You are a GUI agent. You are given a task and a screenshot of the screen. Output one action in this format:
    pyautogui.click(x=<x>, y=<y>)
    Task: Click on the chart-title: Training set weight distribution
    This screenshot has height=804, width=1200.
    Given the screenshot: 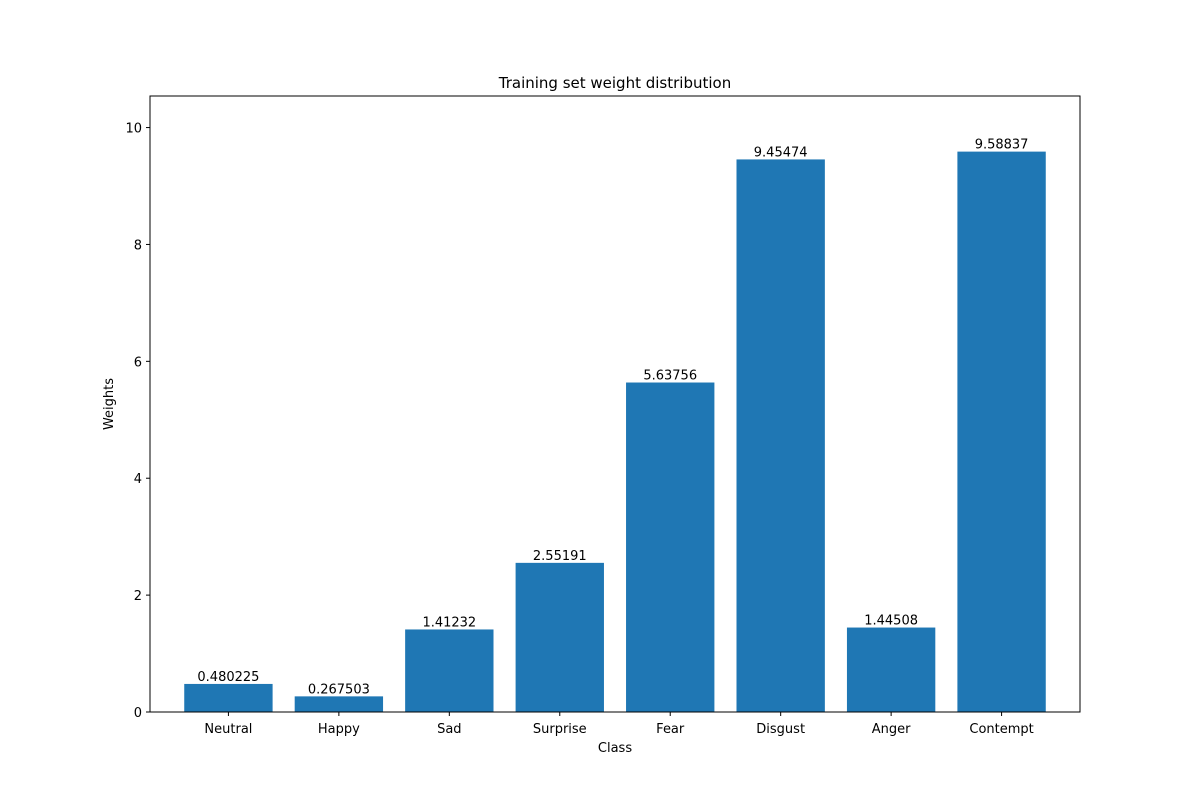 What is the action you would take?
    pyautogui.click(x=614, y=83)
    